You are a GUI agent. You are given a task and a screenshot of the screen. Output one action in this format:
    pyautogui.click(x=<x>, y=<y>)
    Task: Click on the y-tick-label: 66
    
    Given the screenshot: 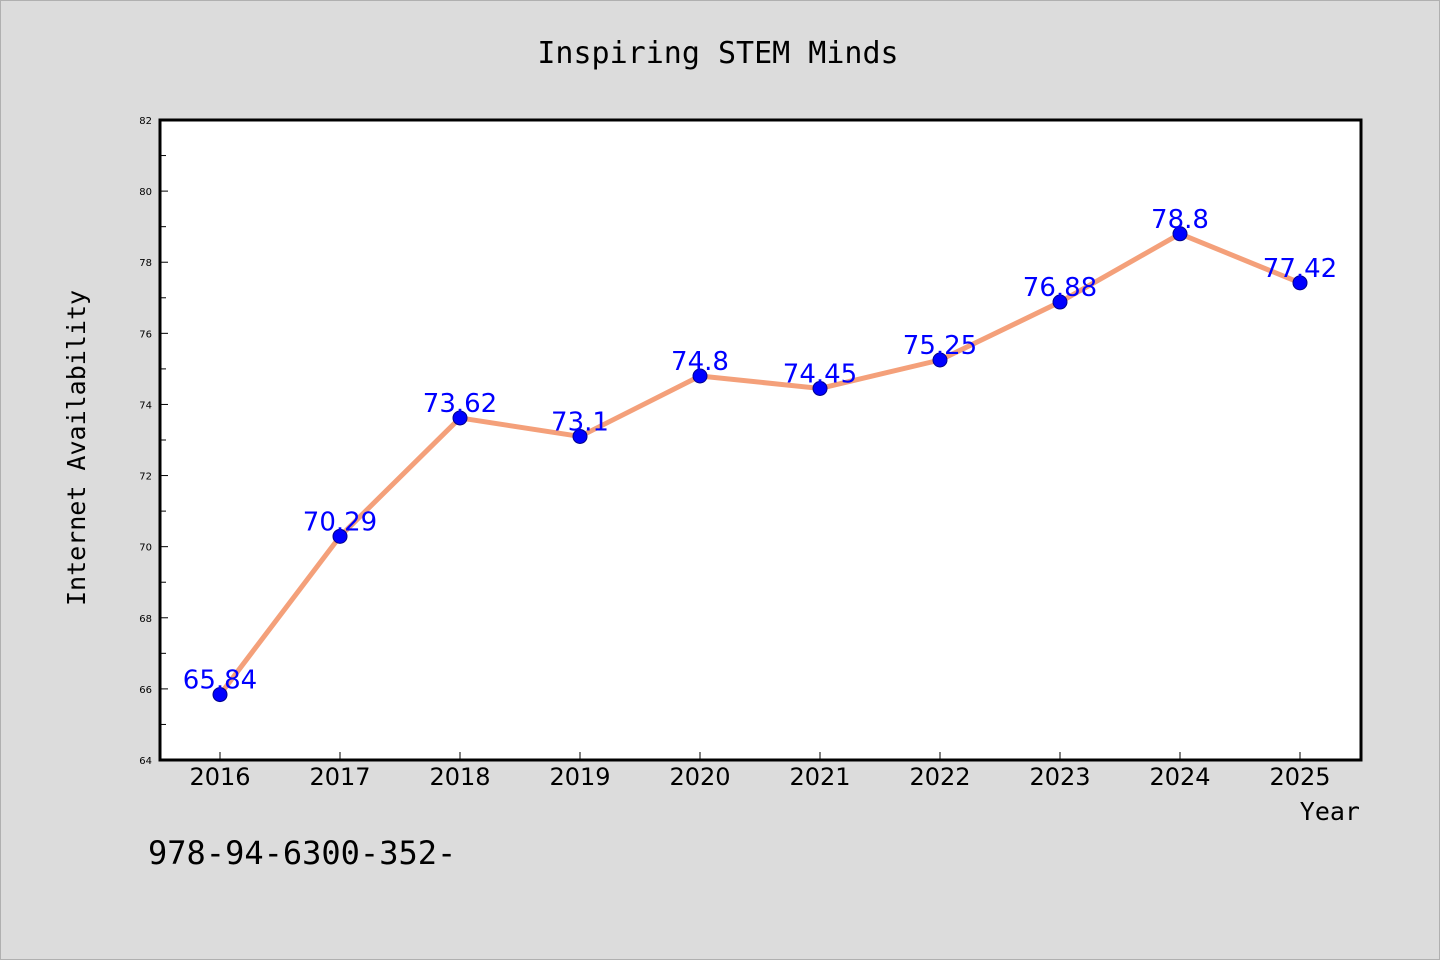 What is the action you would take?
    pyautogui.click(x=145, y=690)
    